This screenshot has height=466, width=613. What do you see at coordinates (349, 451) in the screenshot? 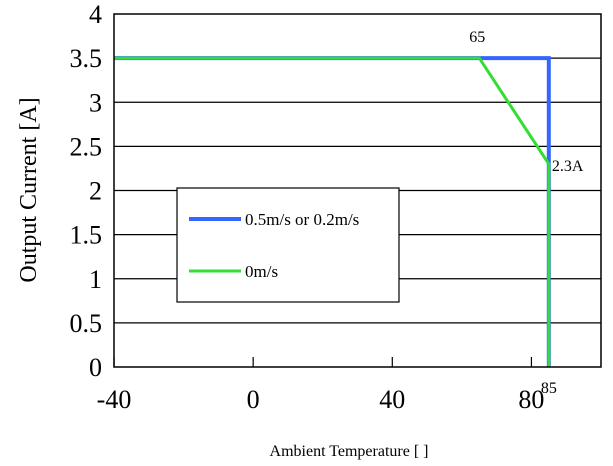
I see `x-axis-title: Ambient Temperature [ ]` at bounding box center [349, 451].